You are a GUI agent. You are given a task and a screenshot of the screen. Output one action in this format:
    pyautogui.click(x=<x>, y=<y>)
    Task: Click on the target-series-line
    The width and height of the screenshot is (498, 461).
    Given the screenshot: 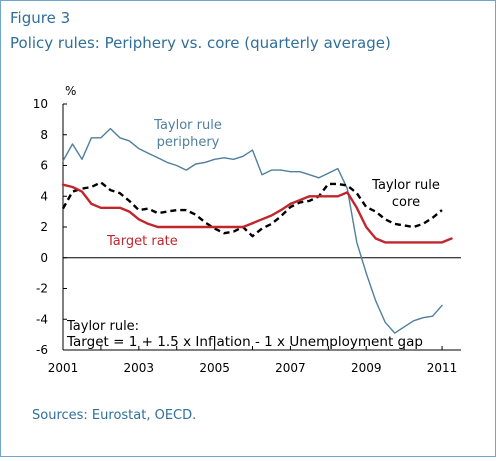 What is the action you would take?
    pyautogui.click(x=257, y=213)
    